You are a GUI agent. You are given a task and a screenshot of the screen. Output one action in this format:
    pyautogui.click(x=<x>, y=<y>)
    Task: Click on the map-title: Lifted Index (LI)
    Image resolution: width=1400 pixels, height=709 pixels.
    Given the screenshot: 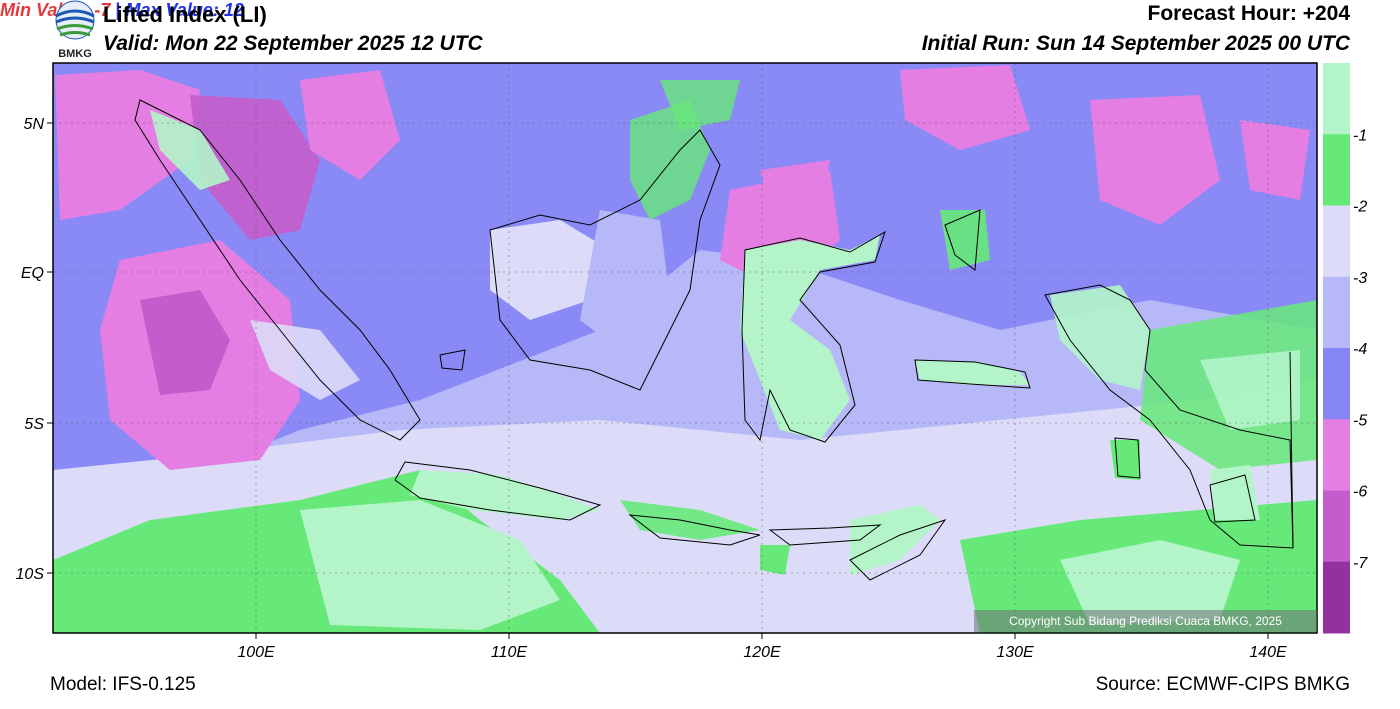 What is the action you would take?
    pyautogui.click(x=185, y=14)
    